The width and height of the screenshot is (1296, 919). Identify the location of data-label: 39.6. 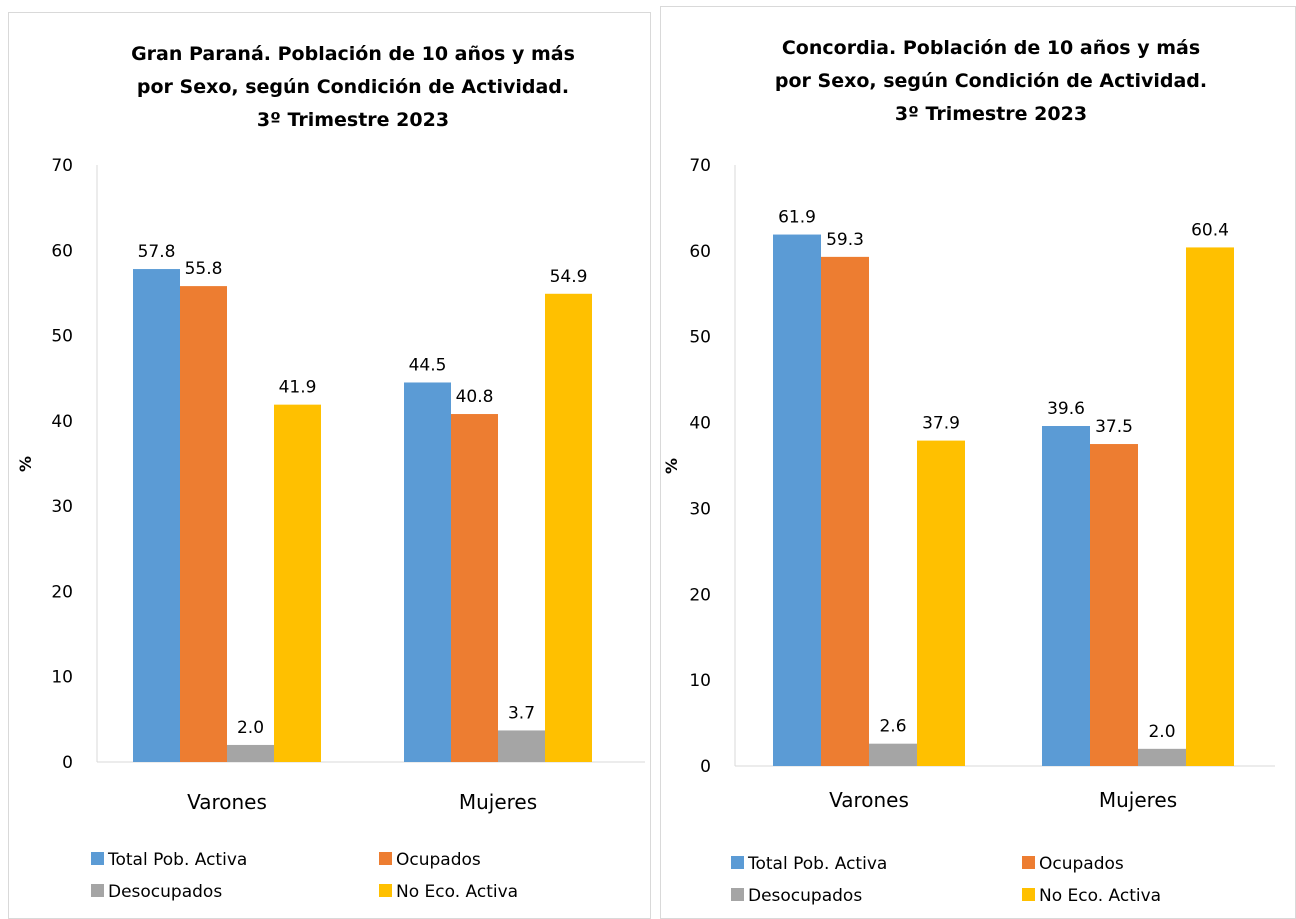
(1066, 409).